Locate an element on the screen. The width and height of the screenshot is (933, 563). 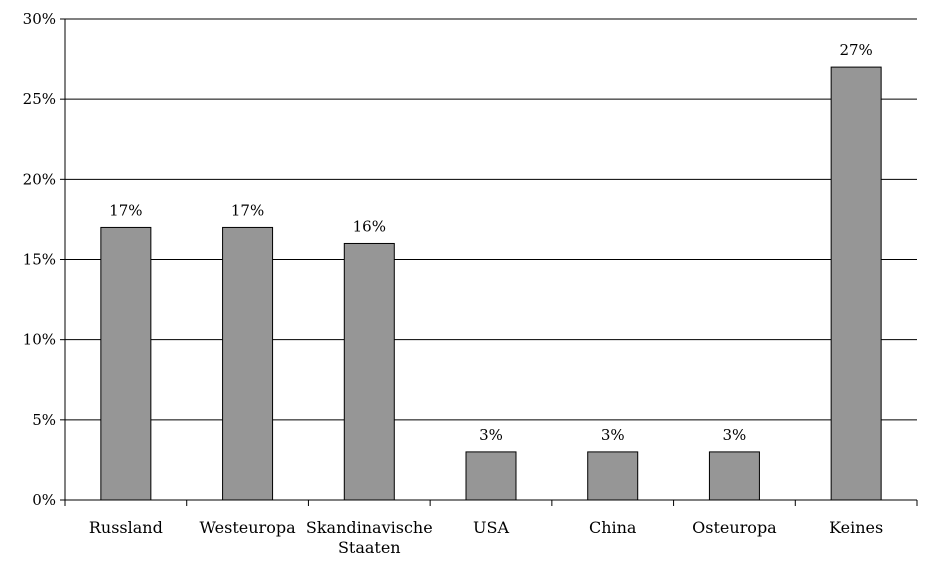
x-category-label: Keines is located at coordinates (856, 527).